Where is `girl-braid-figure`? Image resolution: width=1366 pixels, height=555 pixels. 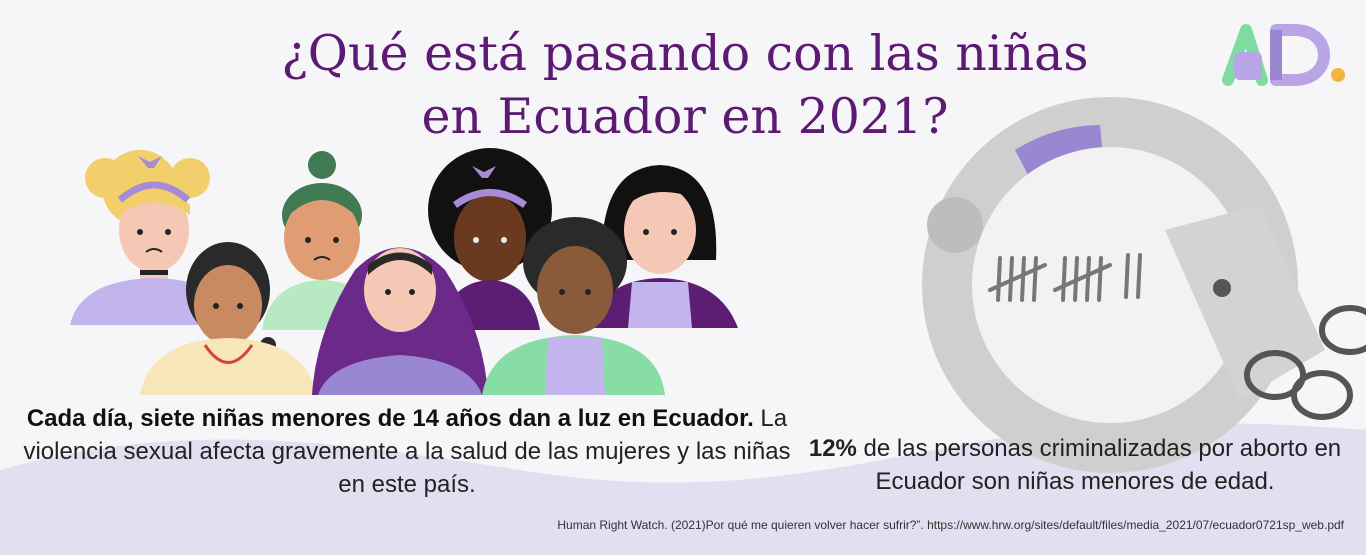 girl-braid-figure is located at coordinates (228, 318).